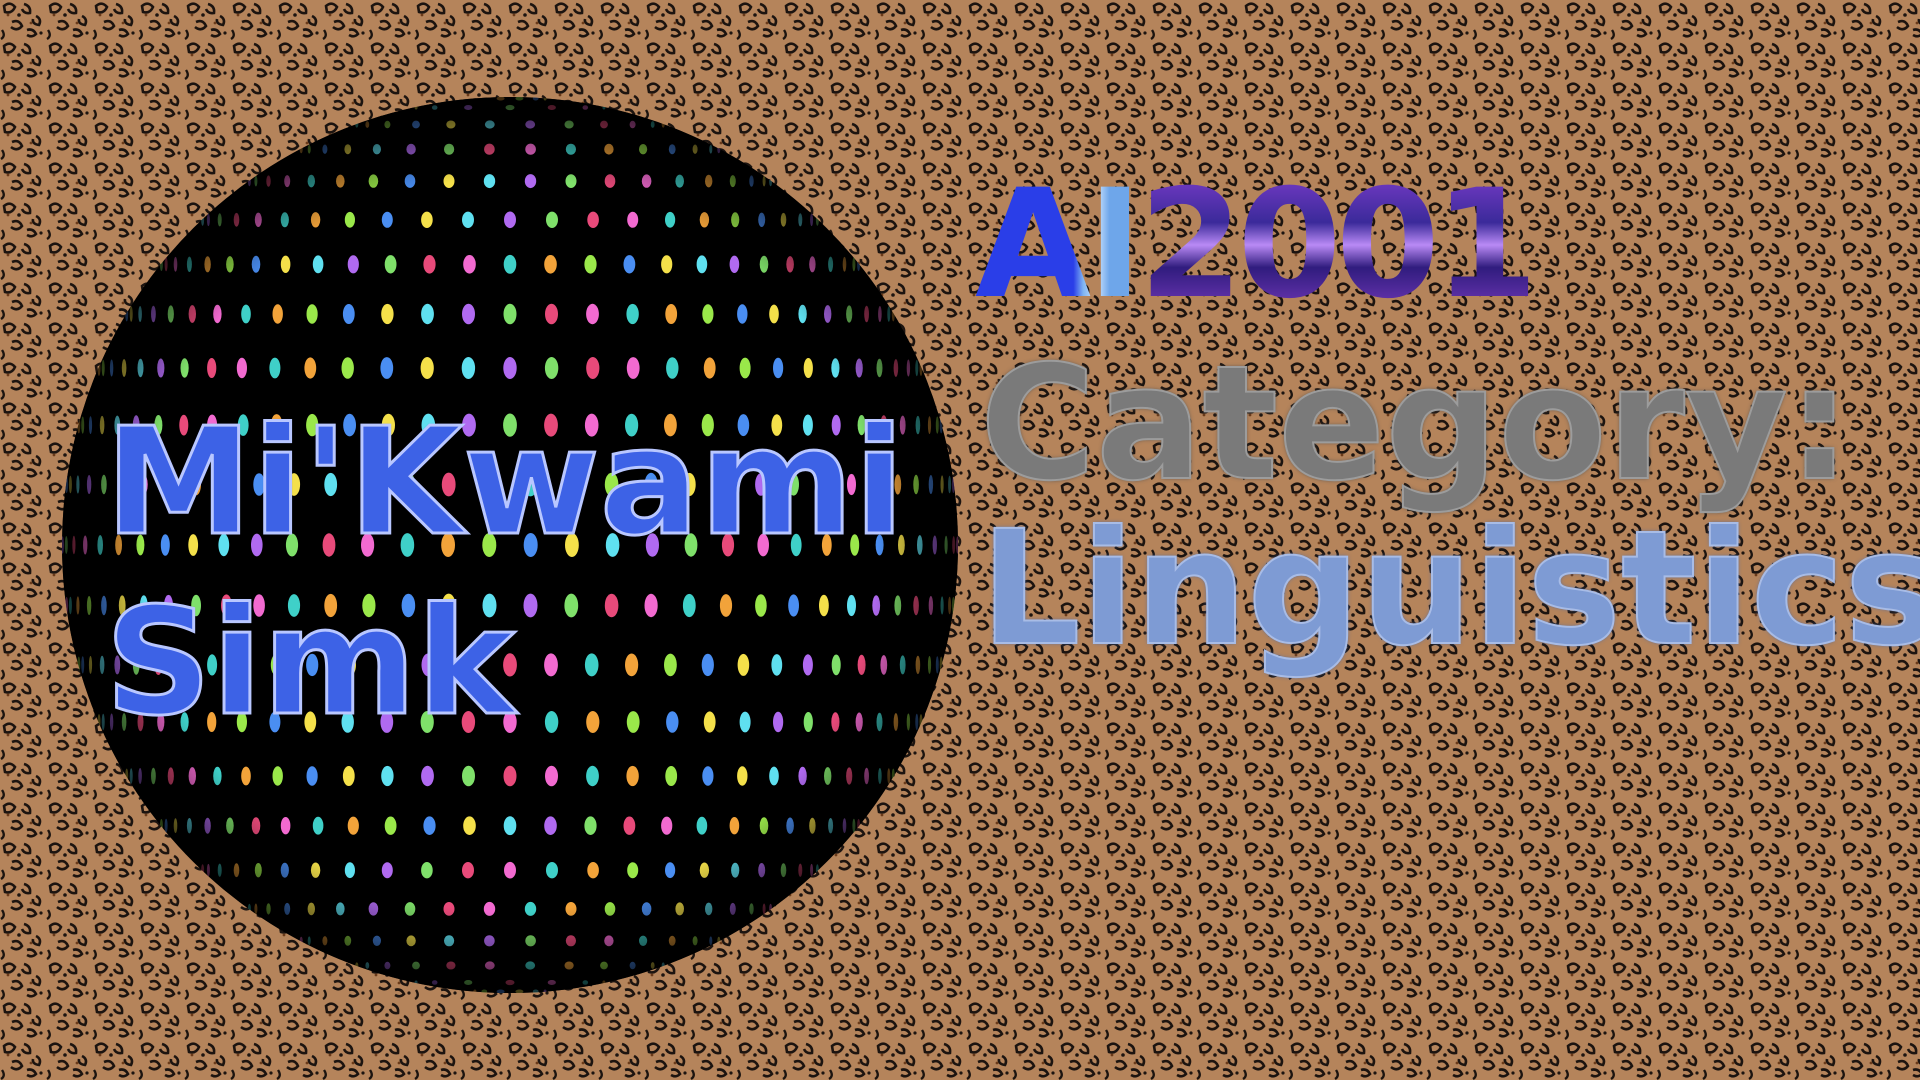 The image size is (1920, 1080). Describe the element at coordinates (1415, 424) in the screenshot. I see `category-label: Category:` at that location.